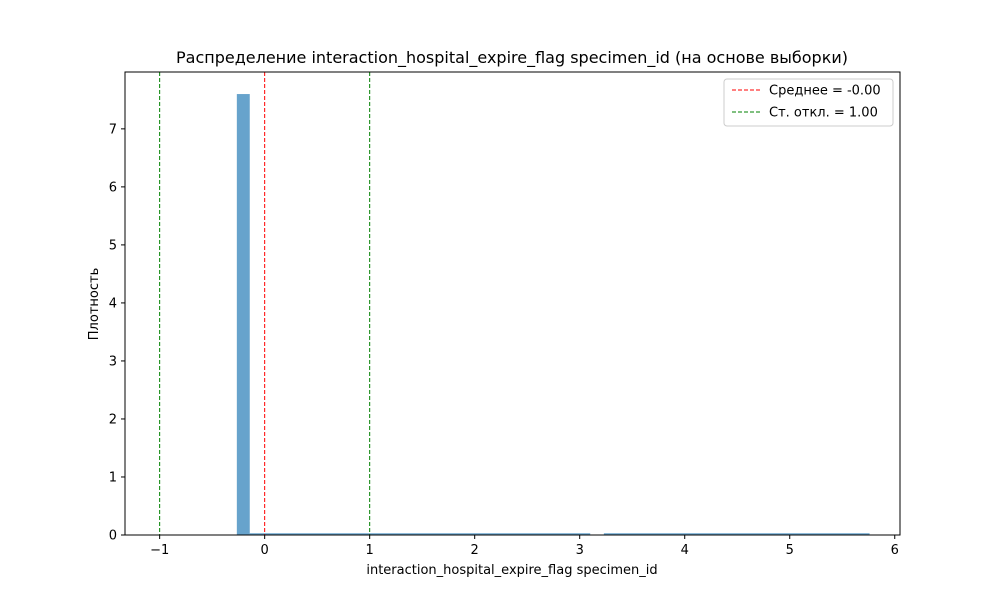  I want to click on x-tick-label: 5, so click(790, 550).